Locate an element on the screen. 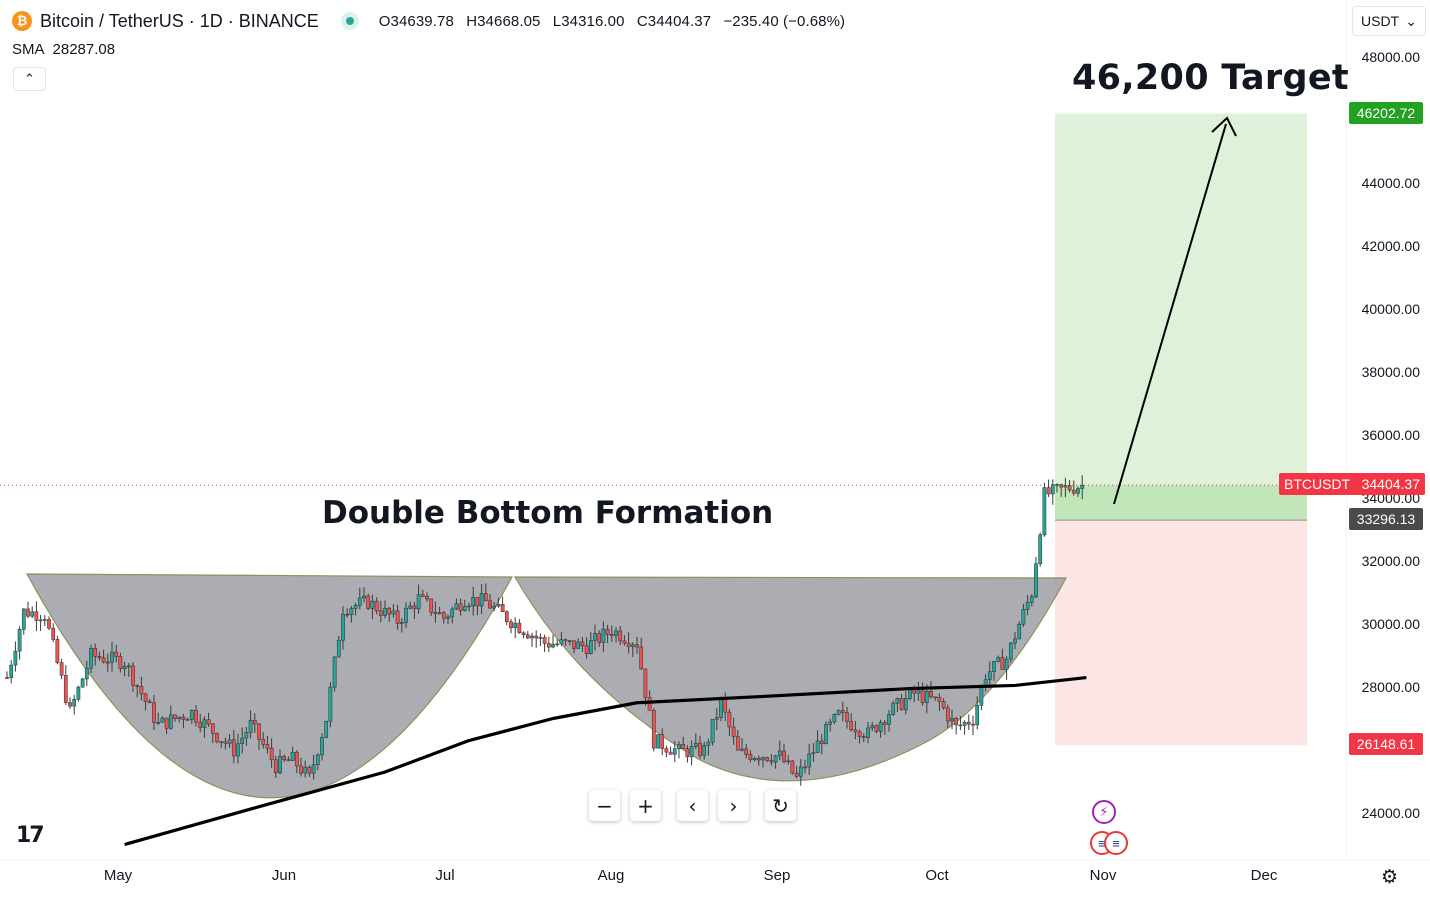 This screenshot has height=907, width=1430. currency-select: USDT ⌄ is located at coordinates (1389, 21).